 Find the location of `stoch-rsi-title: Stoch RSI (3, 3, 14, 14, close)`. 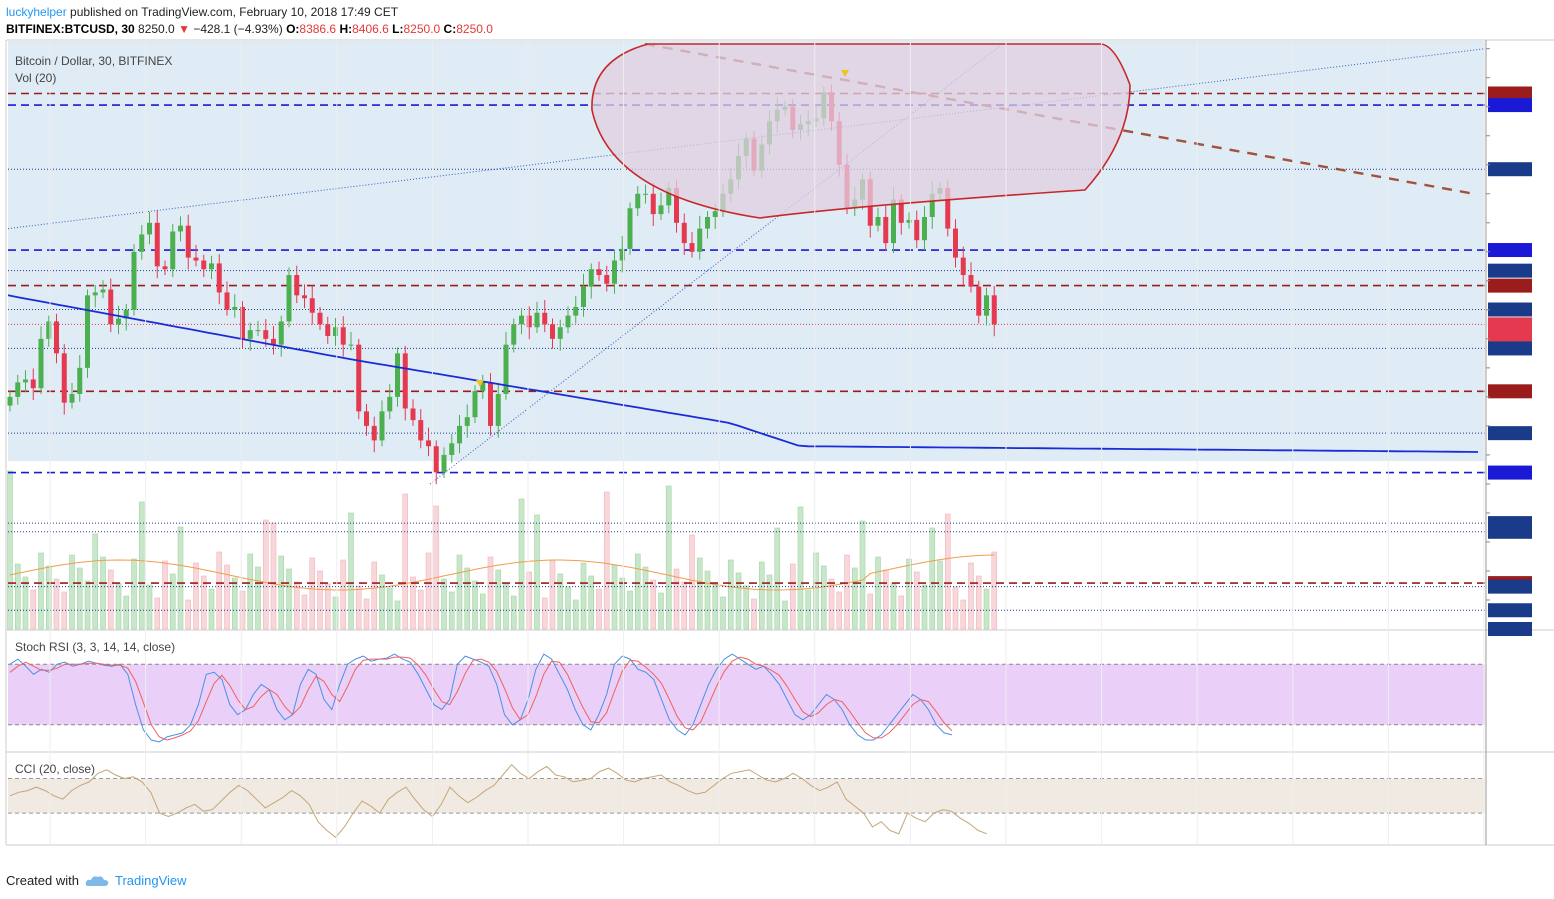

stoch-rsi-title: Stoch RSI (3, 3, 14, 14, close) is located at coordinates (95, 647).